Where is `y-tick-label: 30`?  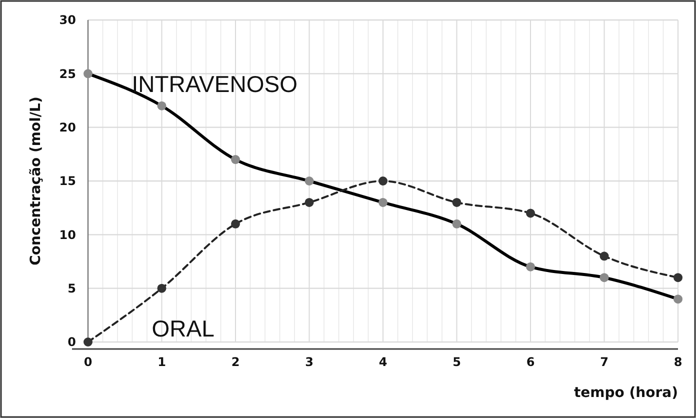 y-tick-label: 30 is located at coordinates (67, 20).